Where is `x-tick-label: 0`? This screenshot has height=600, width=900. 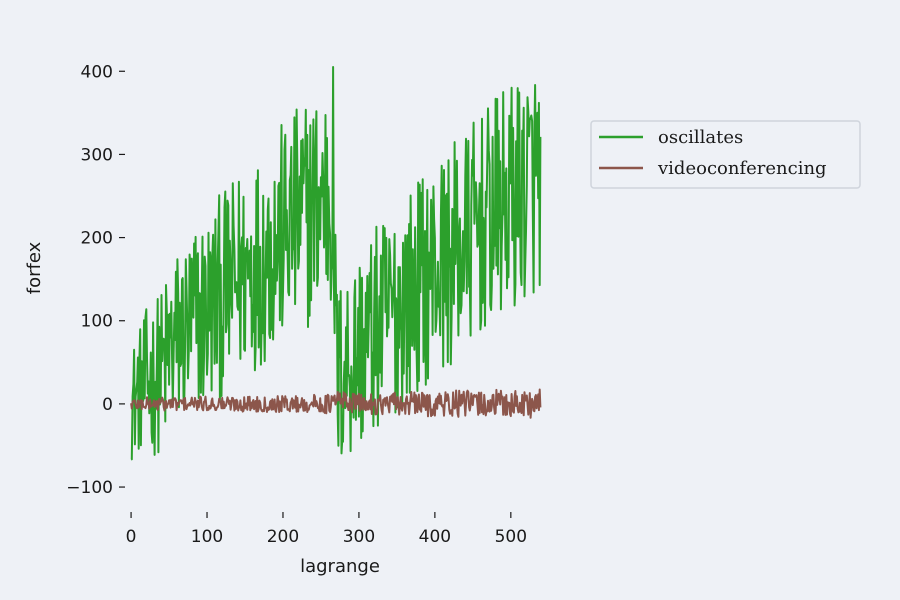
x-tick-label: 0 is located at coordinates (131, 537).